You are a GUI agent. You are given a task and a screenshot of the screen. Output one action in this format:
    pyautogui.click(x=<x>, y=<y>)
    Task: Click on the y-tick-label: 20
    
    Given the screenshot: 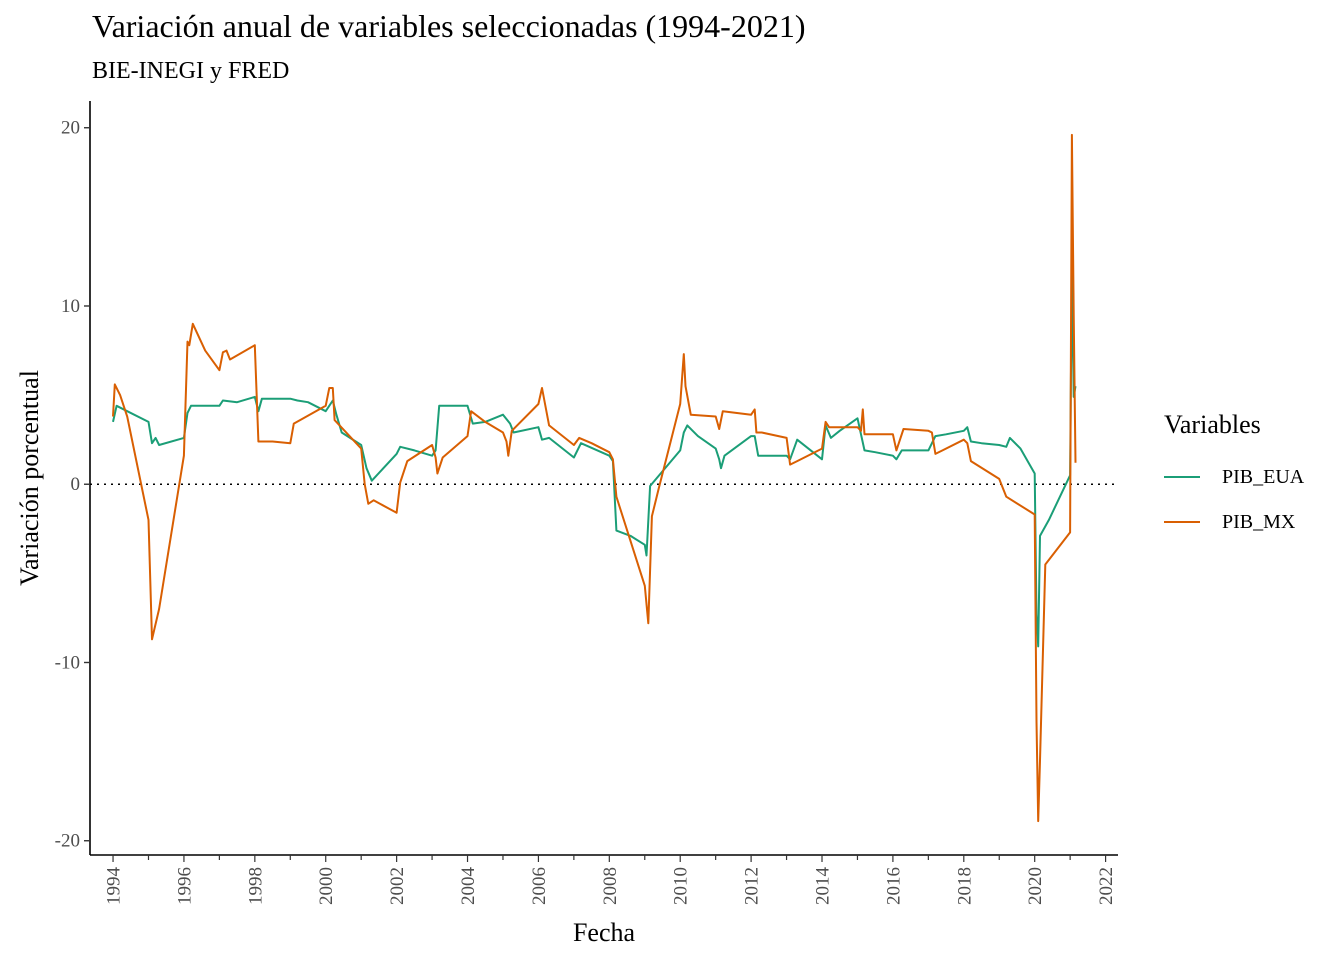 What is the action you would take?
    pyautogui.click(x=70, y=128)
    